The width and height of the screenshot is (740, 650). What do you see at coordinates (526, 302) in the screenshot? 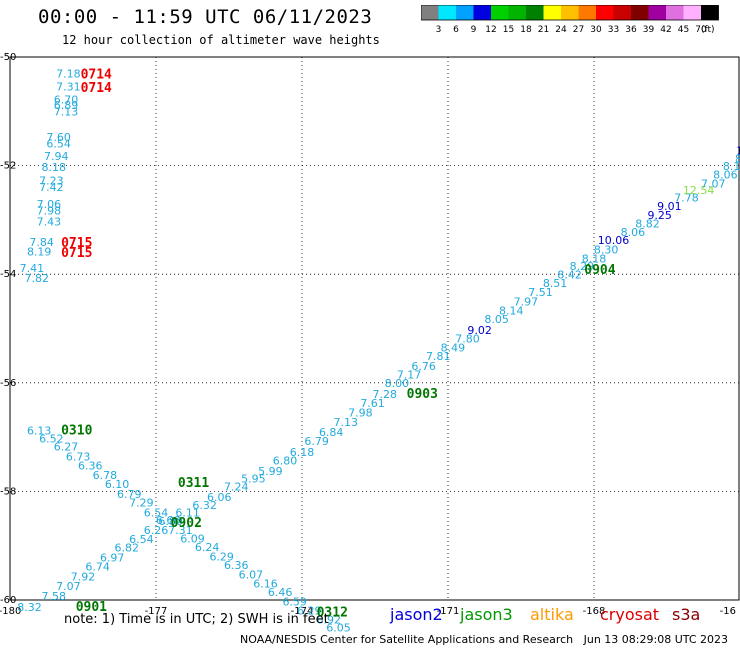
I see `wave-height-value: 7.97` at bounding box center [526, 302].